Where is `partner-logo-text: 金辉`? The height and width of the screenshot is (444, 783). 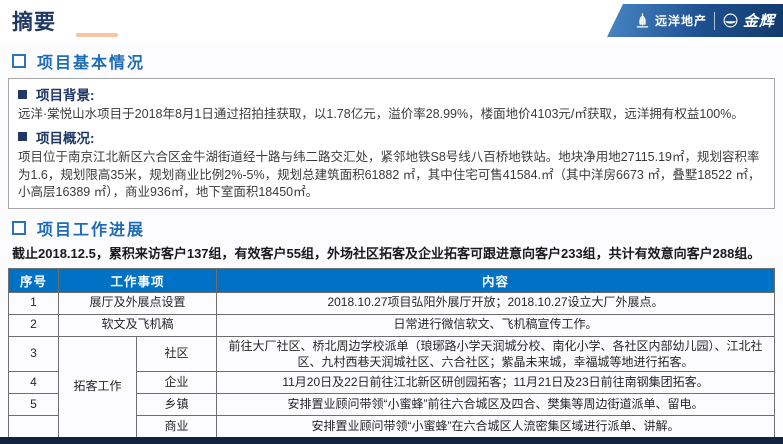 partner-logo-text: 金辉 is located at coordinates (758, 21).